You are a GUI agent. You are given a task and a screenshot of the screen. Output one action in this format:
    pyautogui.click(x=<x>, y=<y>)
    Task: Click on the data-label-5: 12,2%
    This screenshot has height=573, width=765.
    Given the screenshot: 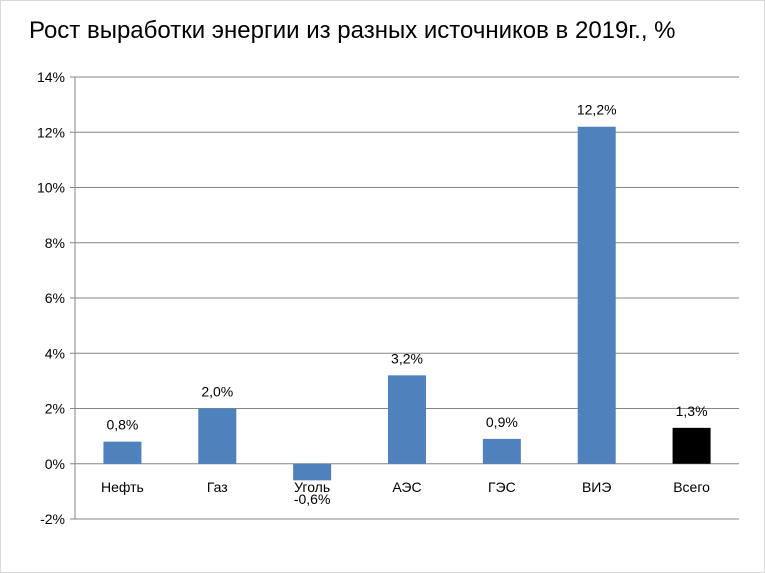 What is the action you would take?
    pyautogui.click(x=597, y=110)
    